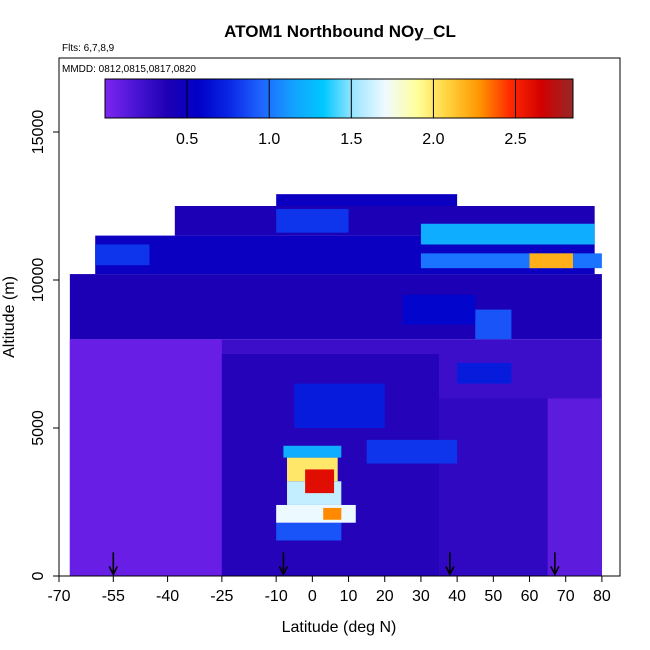 This screenshot has width=650, height=650. I want to click on chart-title: ATOM1 Northbound NOy_CL, so click(340, 31).